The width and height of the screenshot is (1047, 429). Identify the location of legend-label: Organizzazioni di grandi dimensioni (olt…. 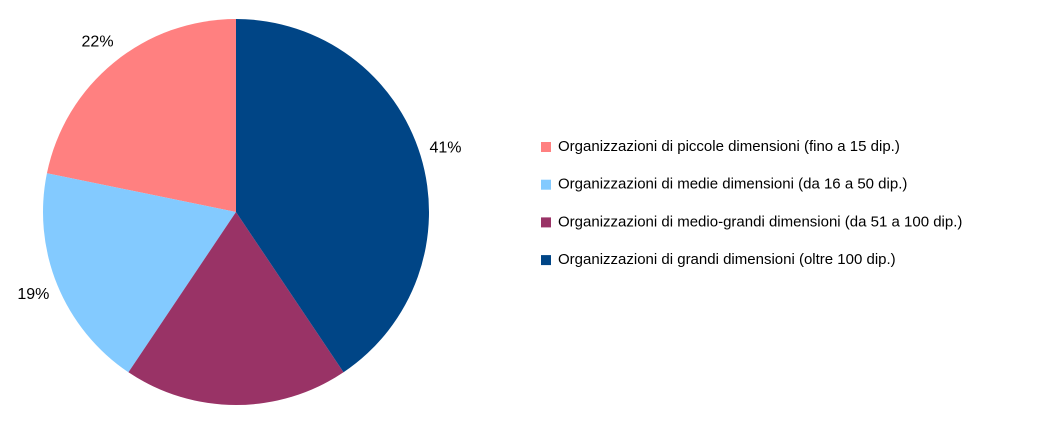
(727, 259).